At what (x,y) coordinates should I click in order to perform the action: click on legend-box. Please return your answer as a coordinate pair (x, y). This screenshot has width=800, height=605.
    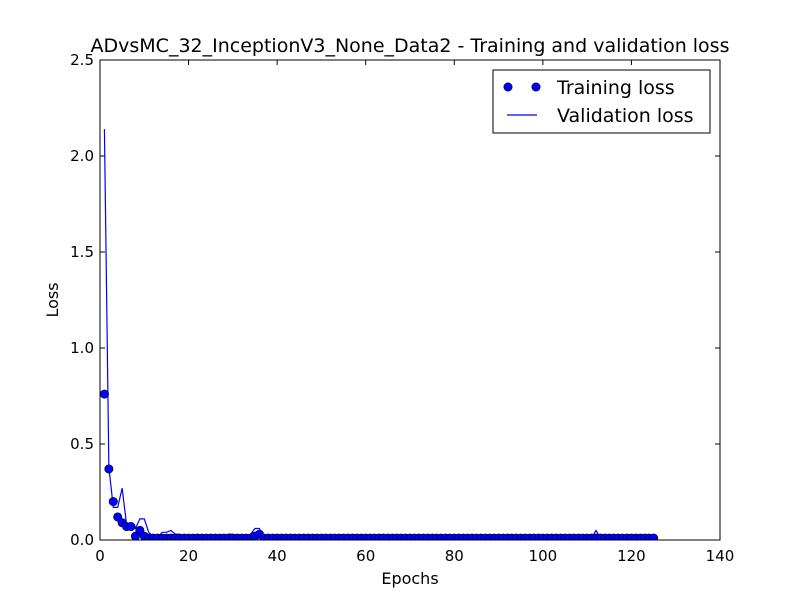
    Looking at the image, I should click on (601, 101).